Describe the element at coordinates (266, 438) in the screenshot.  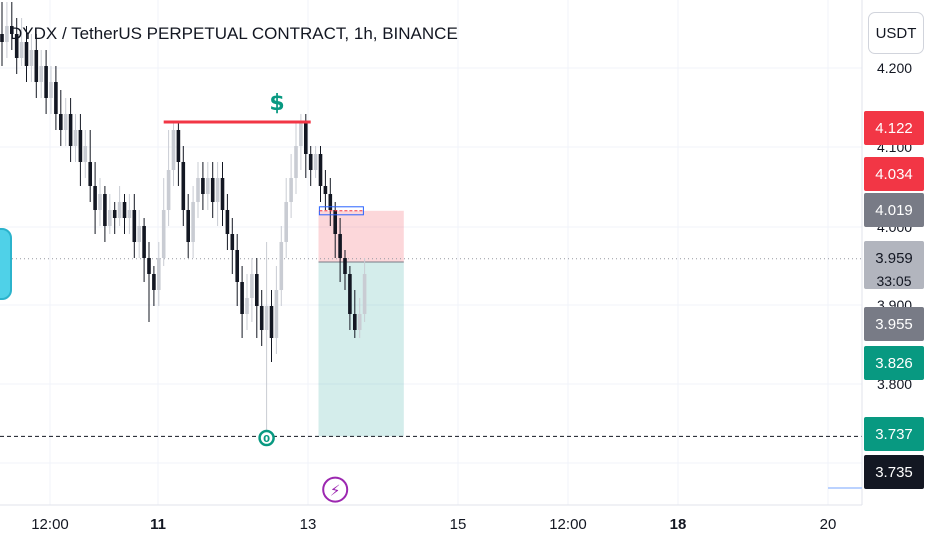
I see `zero-circle-icon` at that location.